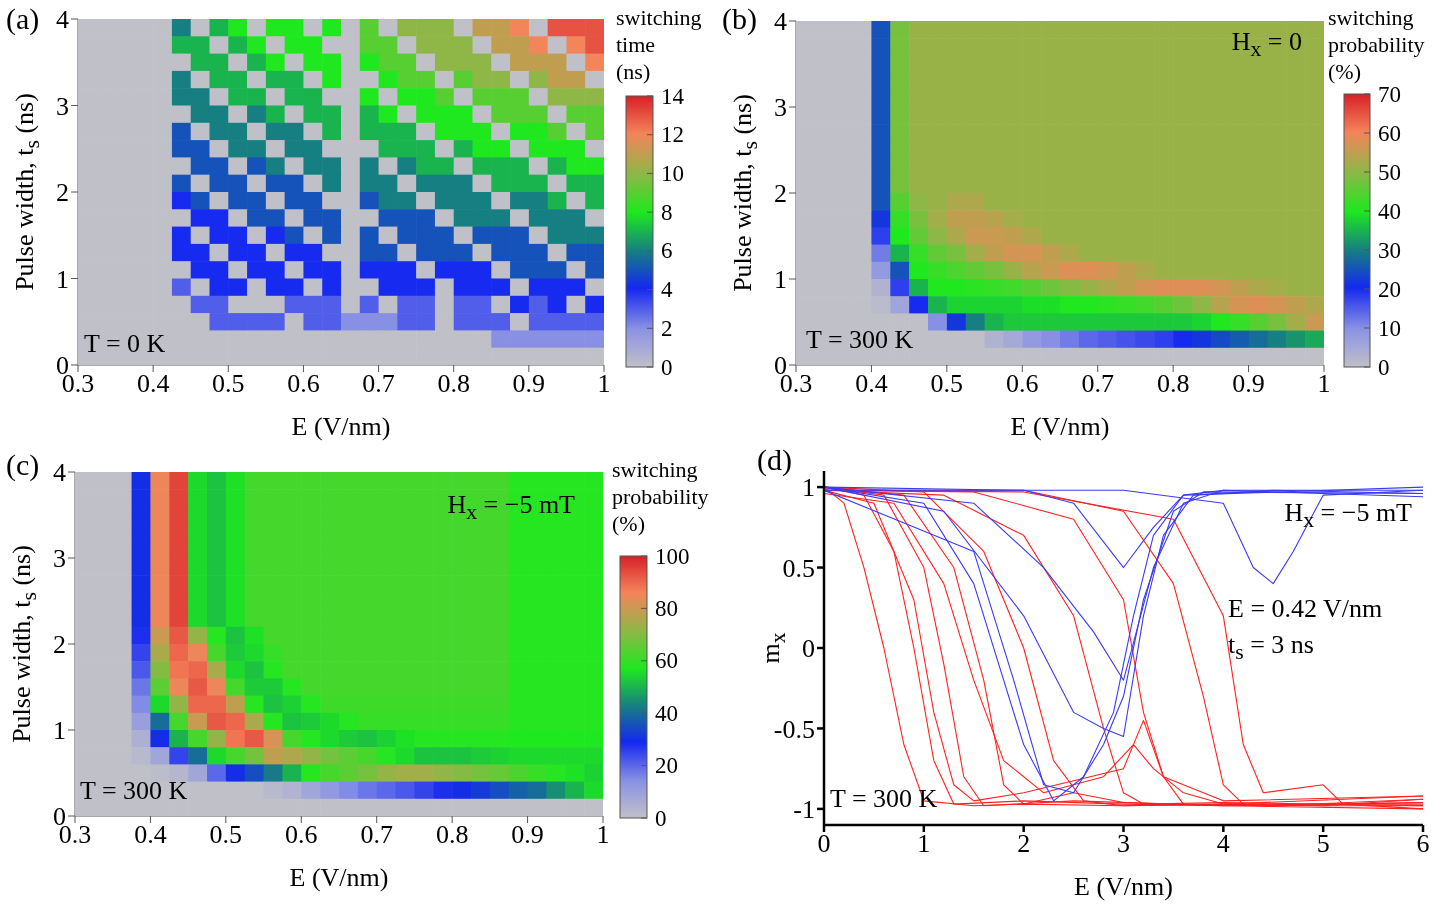  I want to click on y-tick-label: 0, so click(808, 649).